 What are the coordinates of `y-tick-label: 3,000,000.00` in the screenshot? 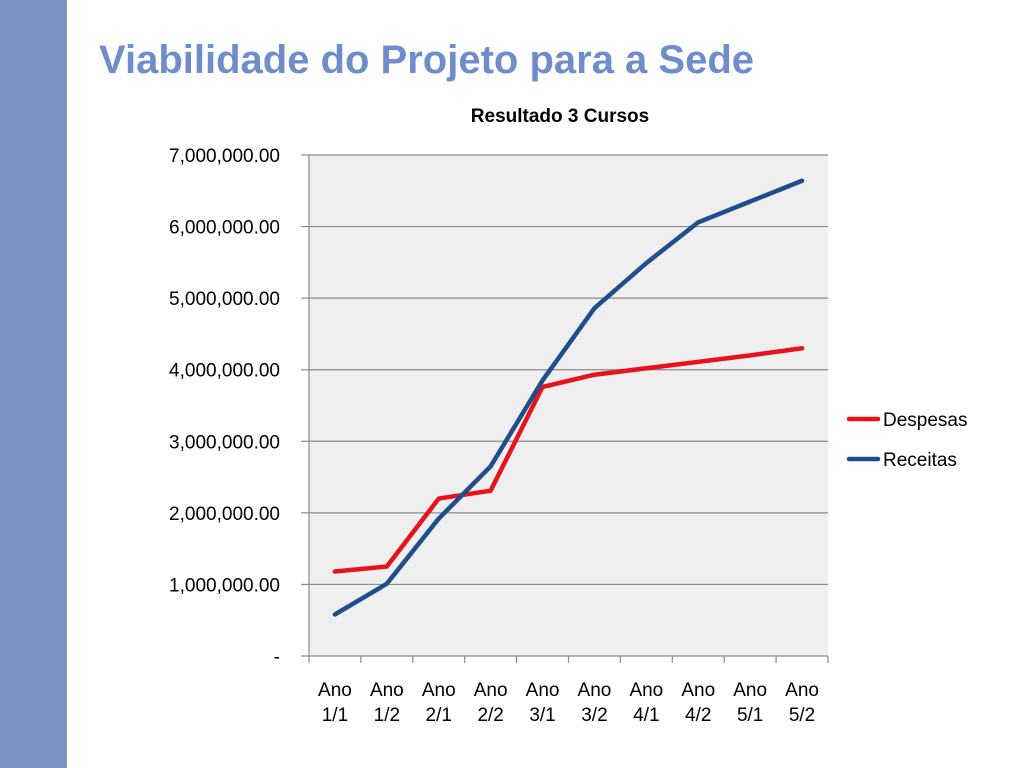 It's located at (224, 442).